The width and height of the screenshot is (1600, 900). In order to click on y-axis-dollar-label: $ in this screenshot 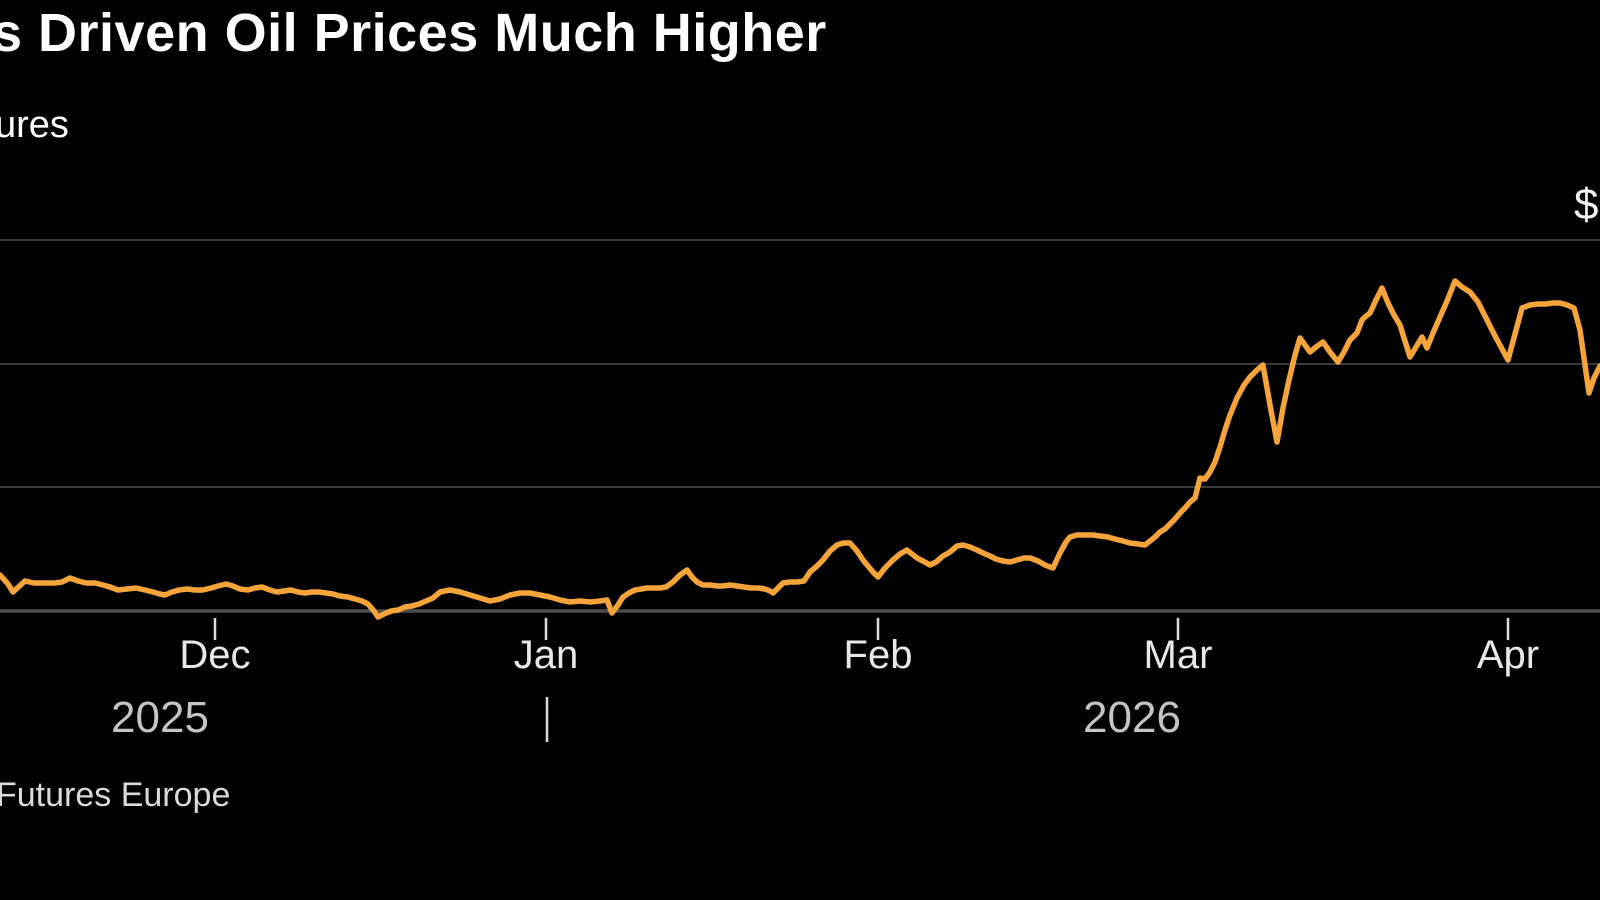, I will do `click(1586, 204)`.